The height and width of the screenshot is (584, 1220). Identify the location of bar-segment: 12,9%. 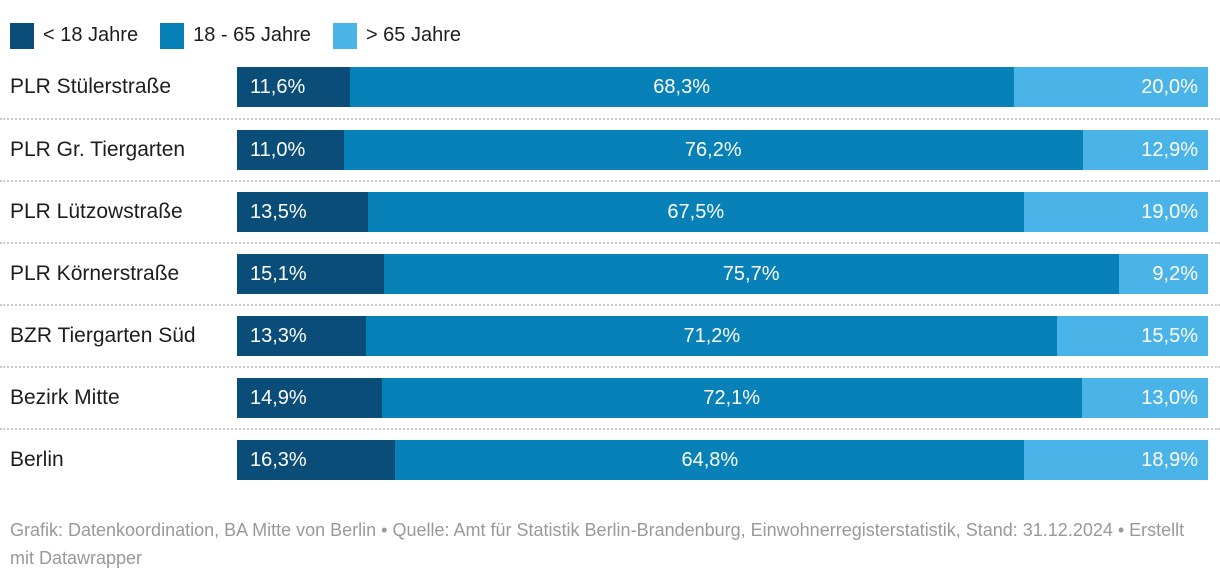
(1145, 150).